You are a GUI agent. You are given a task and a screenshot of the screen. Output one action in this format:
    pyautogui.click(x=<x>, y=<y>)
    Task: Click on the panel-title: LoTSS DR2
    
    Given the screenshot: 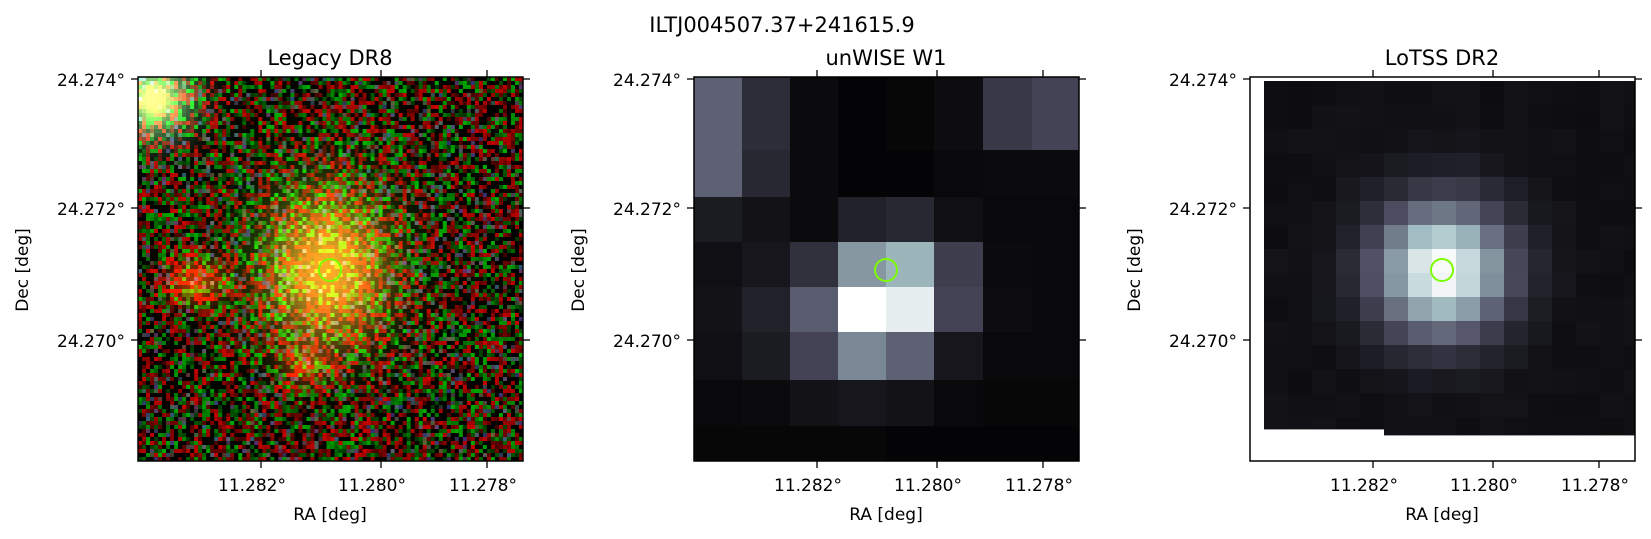 What is the action you would take?
    pyautogui.click(x=1442, y=58)
    